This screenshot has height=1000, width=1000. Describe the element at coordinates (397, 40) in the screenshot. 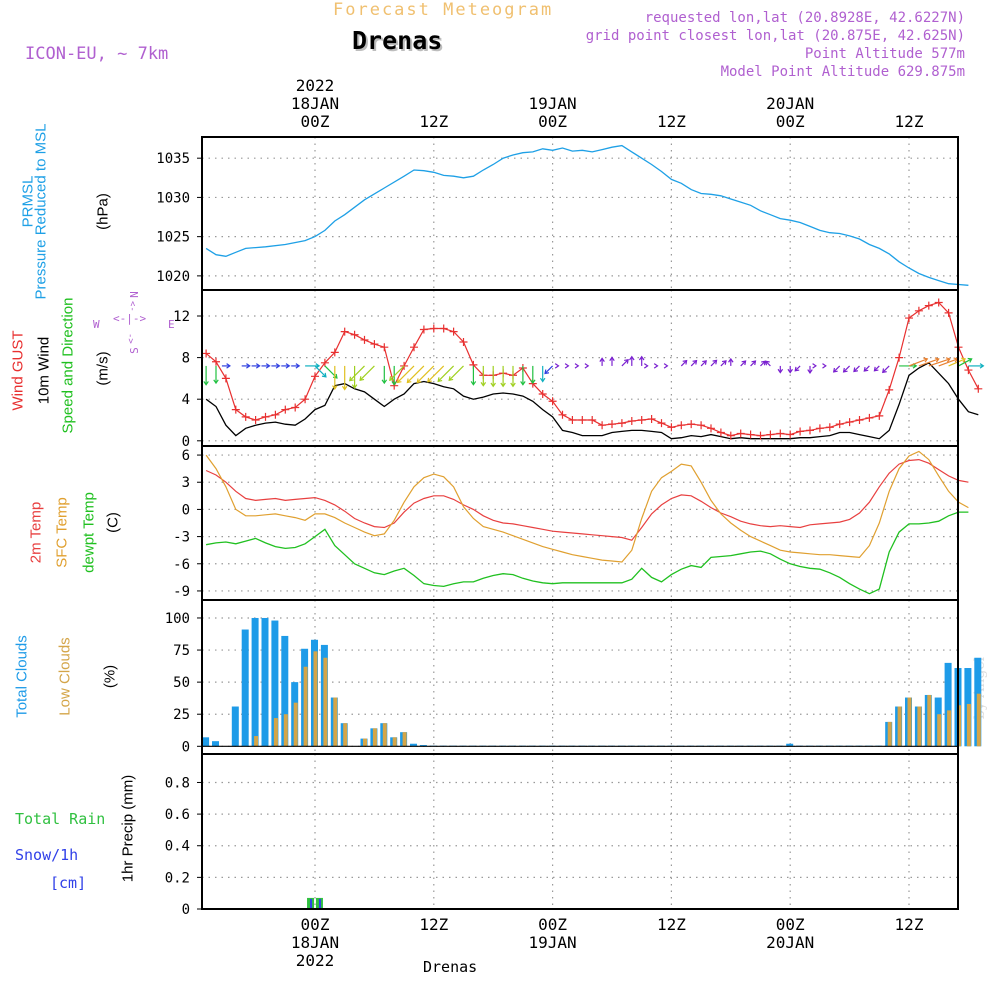

I see `station-title: Drenas` at that location.